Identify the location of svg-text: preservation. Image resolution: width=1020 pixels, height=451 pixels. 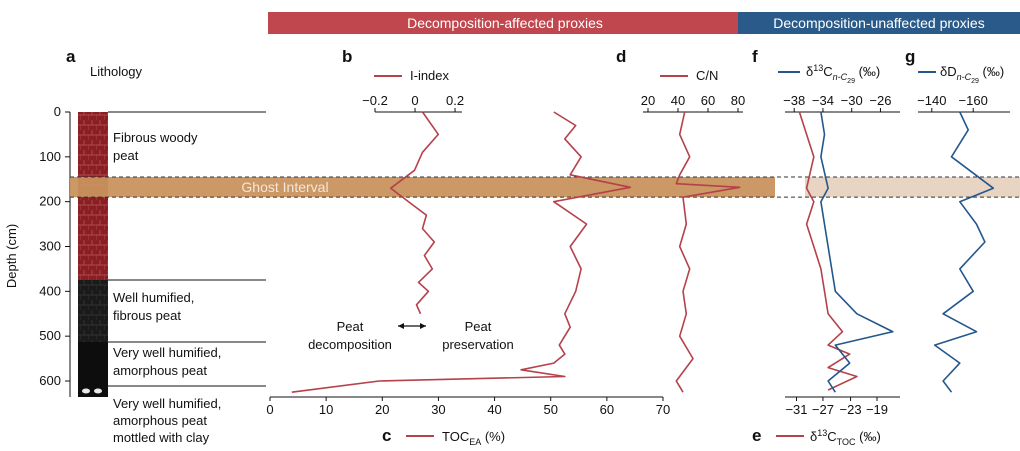
(478, 344).